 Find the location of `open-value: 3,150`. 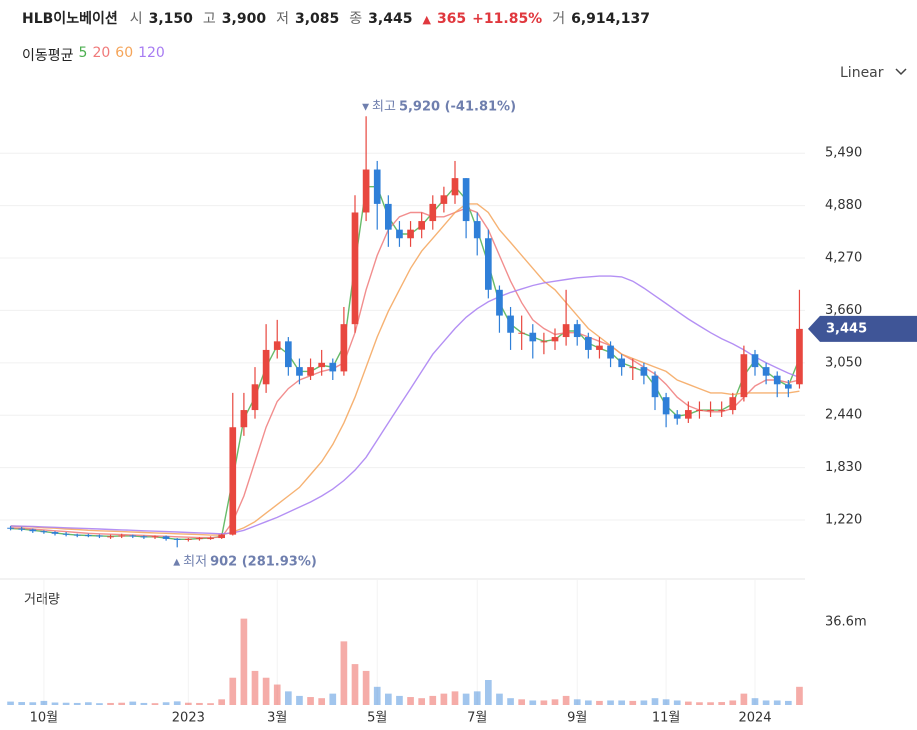

open-value: 3,150 is located at coordinates (170, 19).